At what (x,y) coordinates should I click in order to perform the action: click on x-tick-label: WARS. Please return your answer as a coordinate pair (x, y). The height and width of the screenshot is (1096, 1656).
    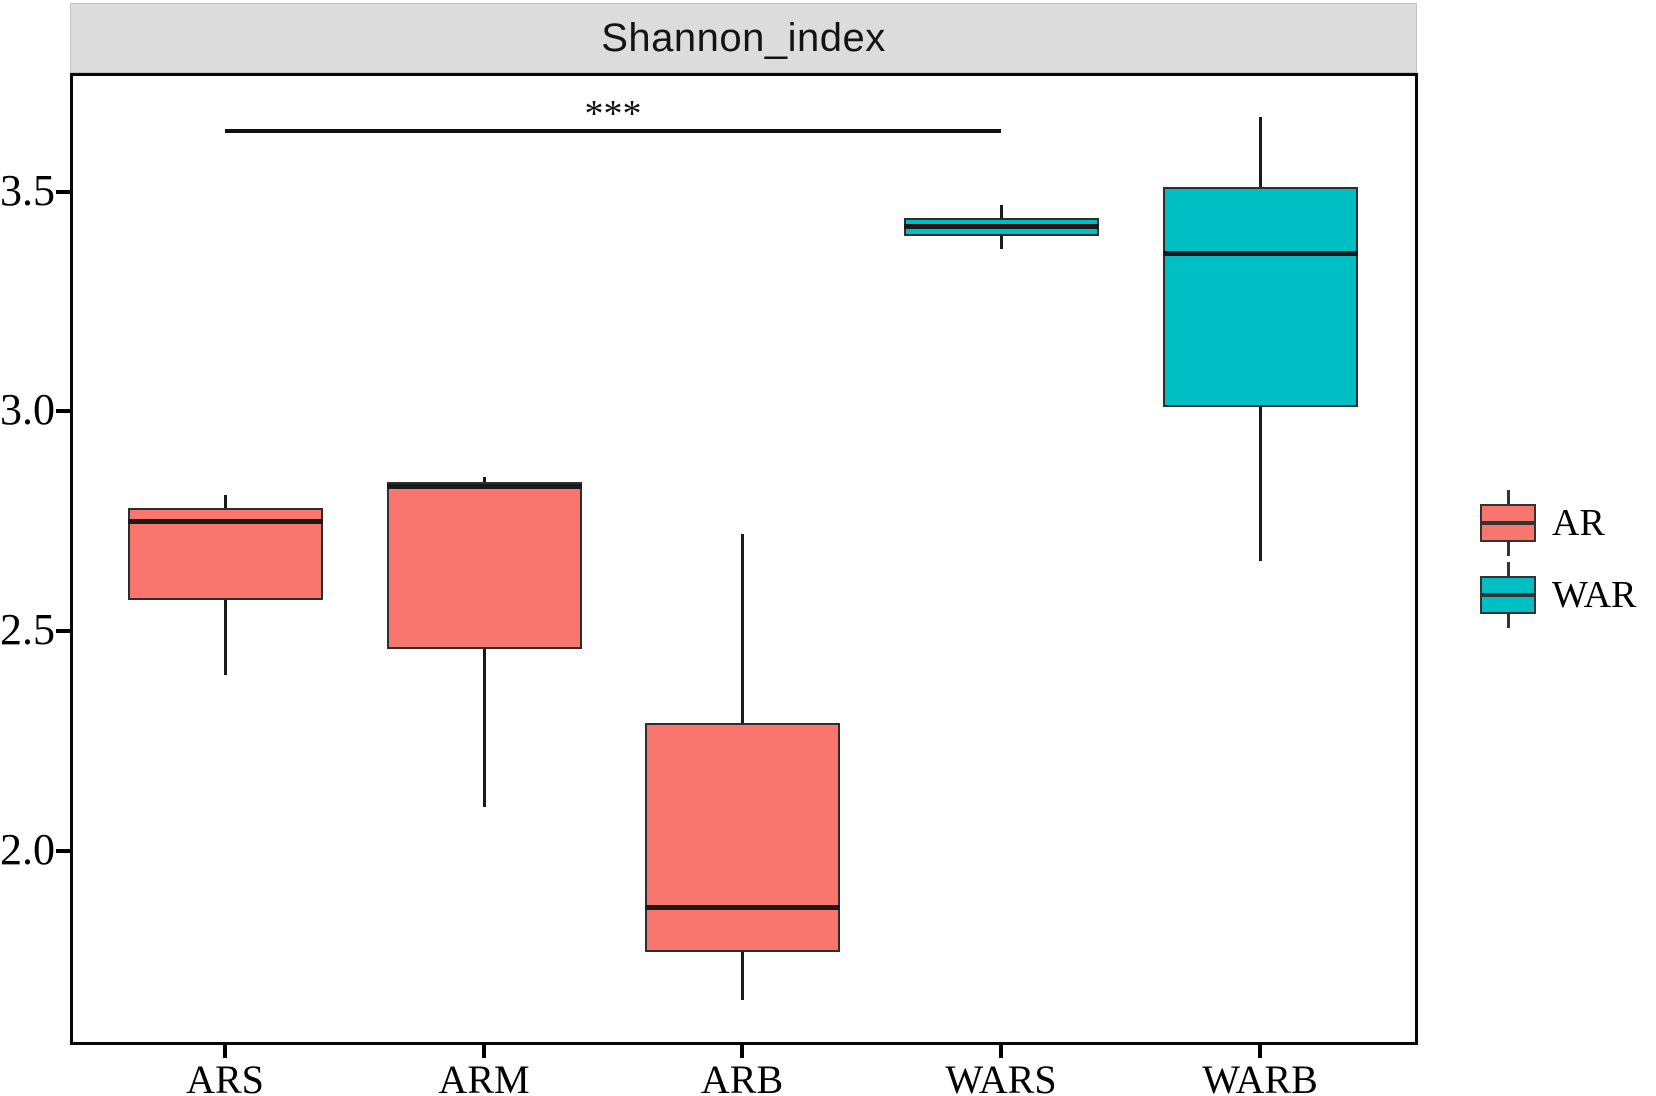
    Looking at the image, I should click on (1001, 1076).